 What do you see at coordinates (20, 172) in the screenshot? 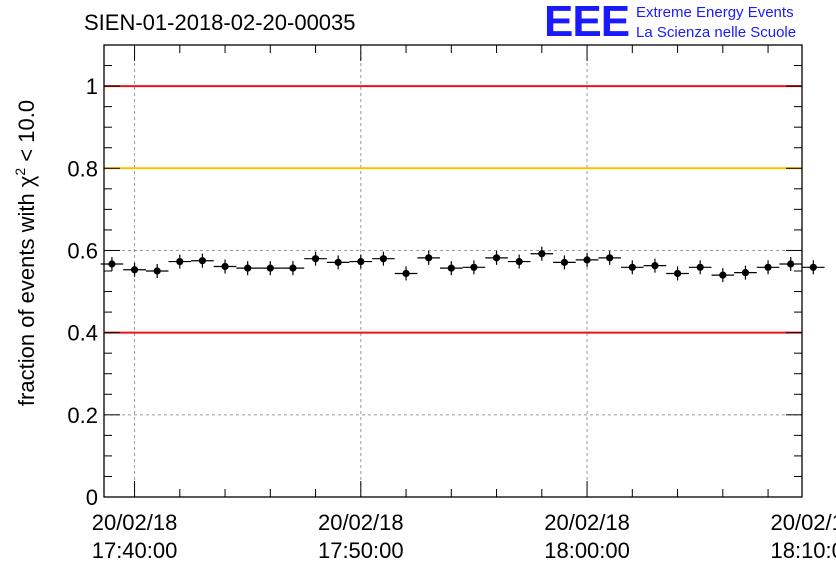
I see `y-axis-label-superscript: 2` at bounding box center [20, 172].